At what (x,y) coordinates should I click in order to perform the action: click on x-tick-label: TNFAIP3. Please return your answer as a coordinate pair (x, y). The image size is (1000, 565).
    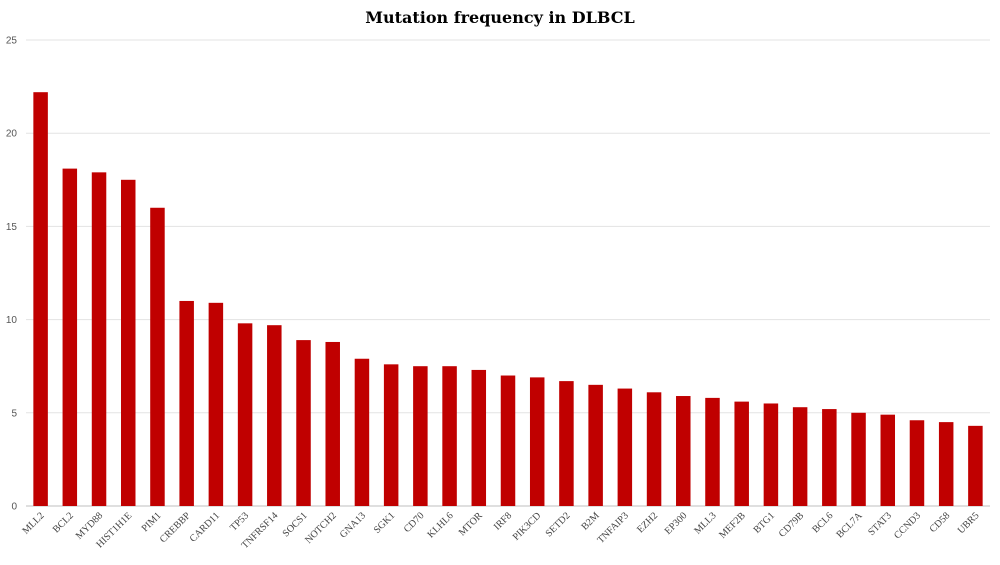
    Looking at the image, I should click on (613, 528).